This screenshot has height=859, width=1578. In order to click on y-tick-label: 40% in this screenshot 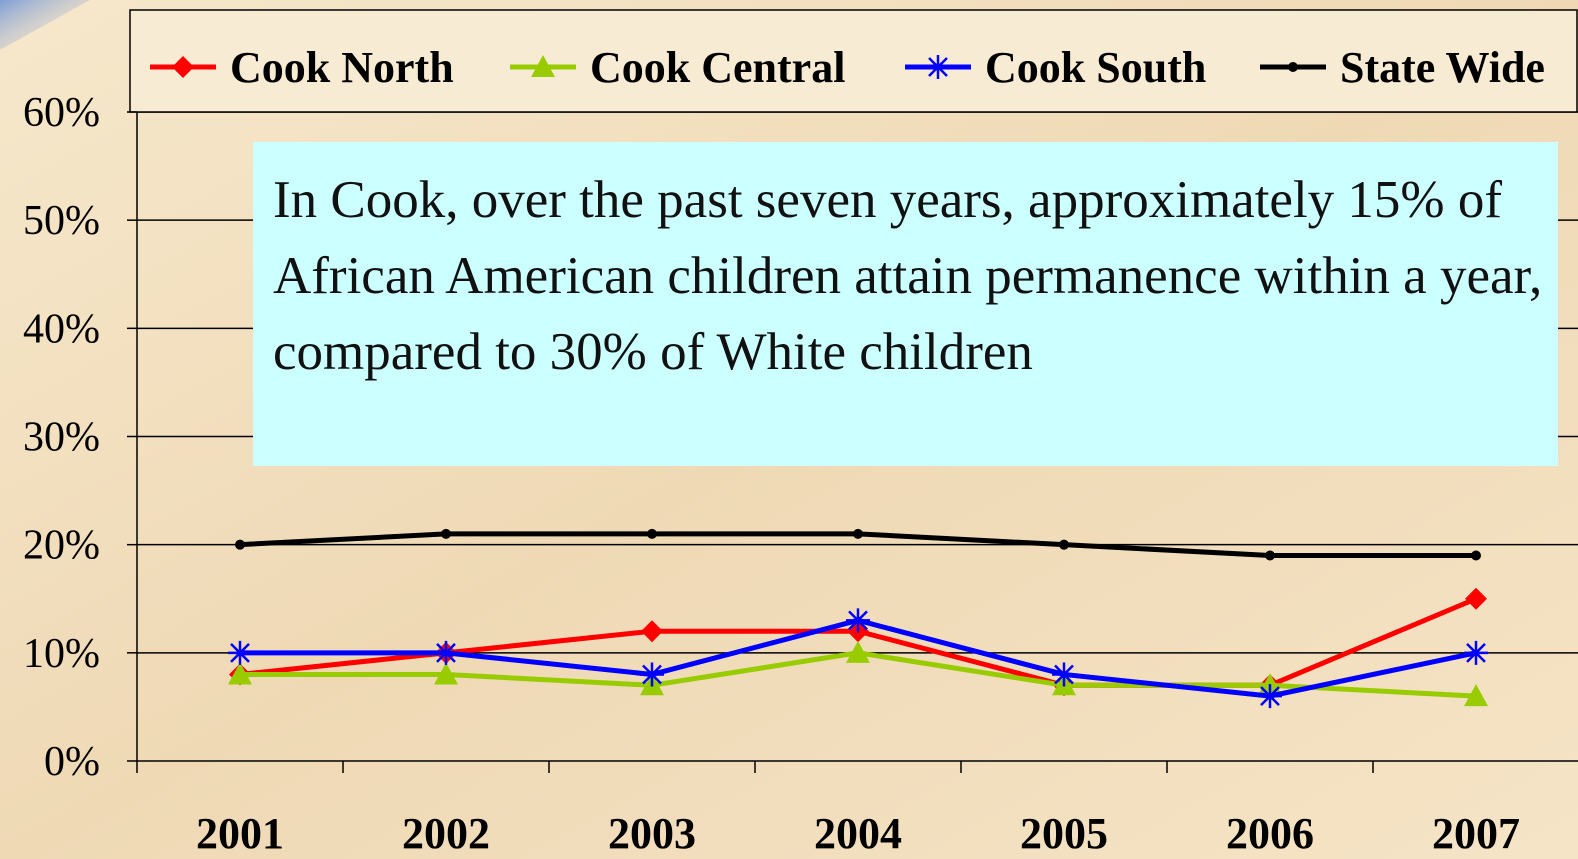, I will do `click(61, 329)`.